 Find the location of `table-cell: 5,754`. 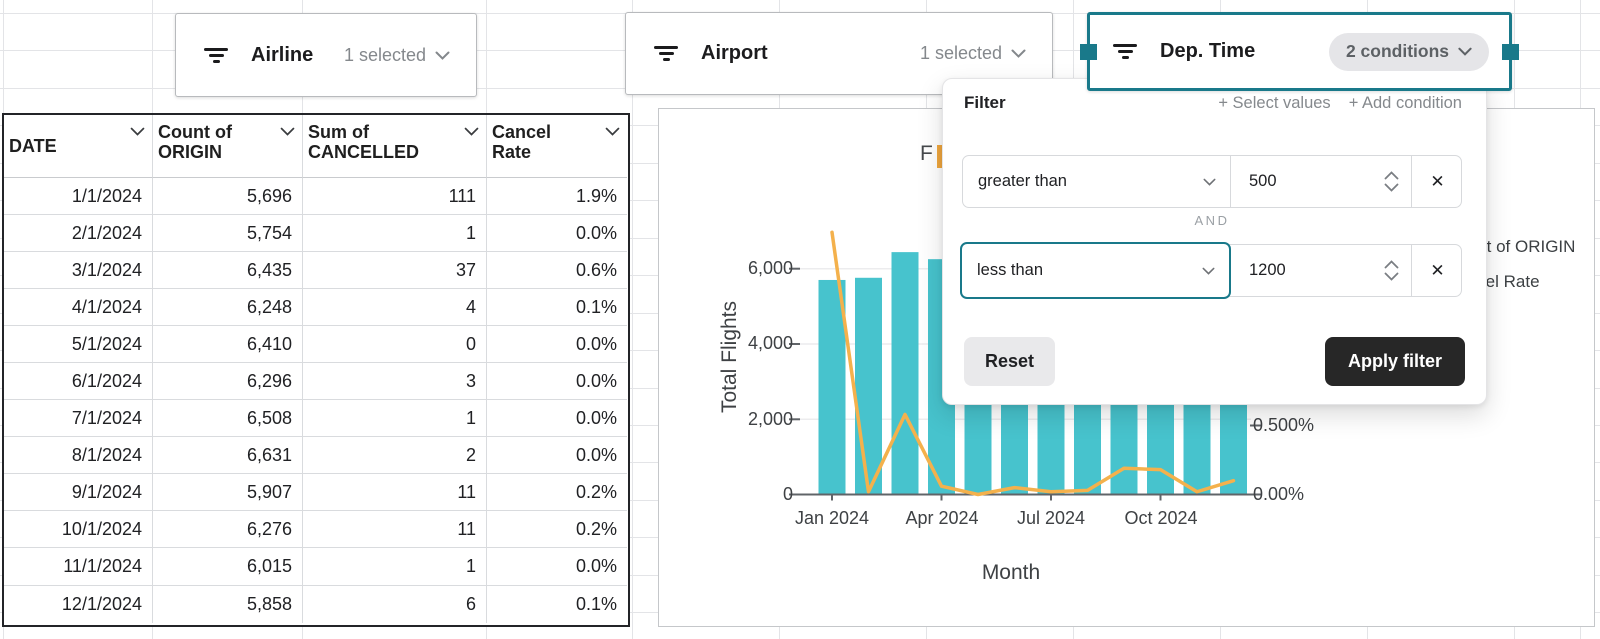

table-cell: 5,754 is located at coordinates (228, 234).